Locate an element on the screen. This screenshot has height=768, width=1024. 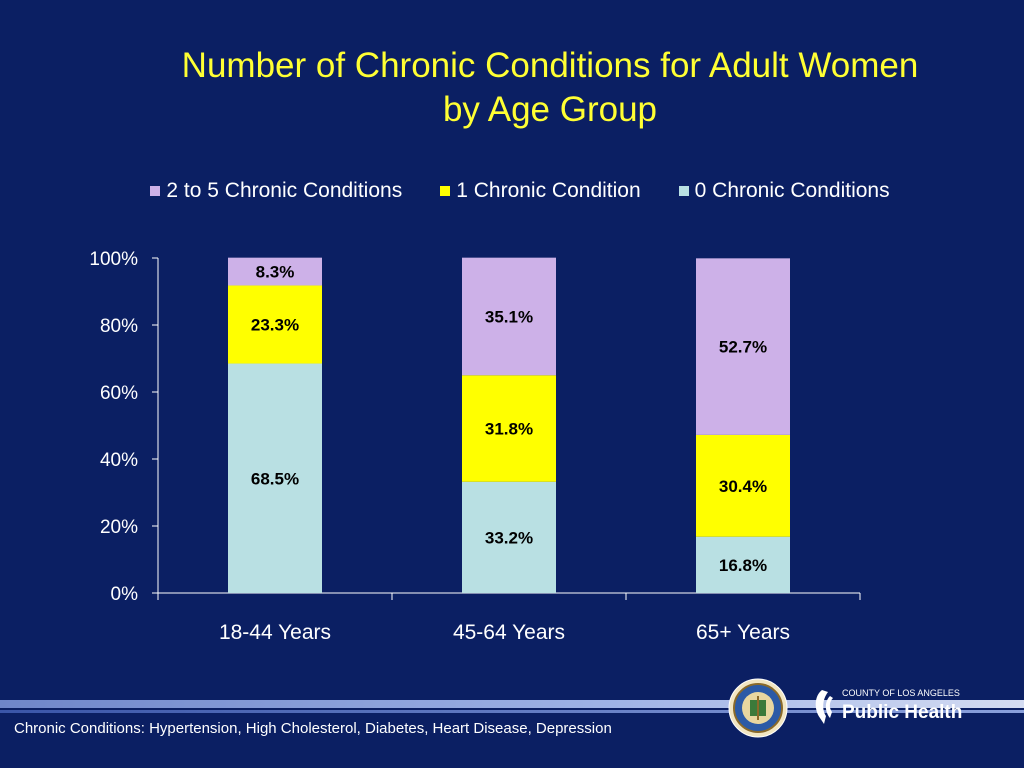
data-label: 31.8% is located at coordinates (509, 429).